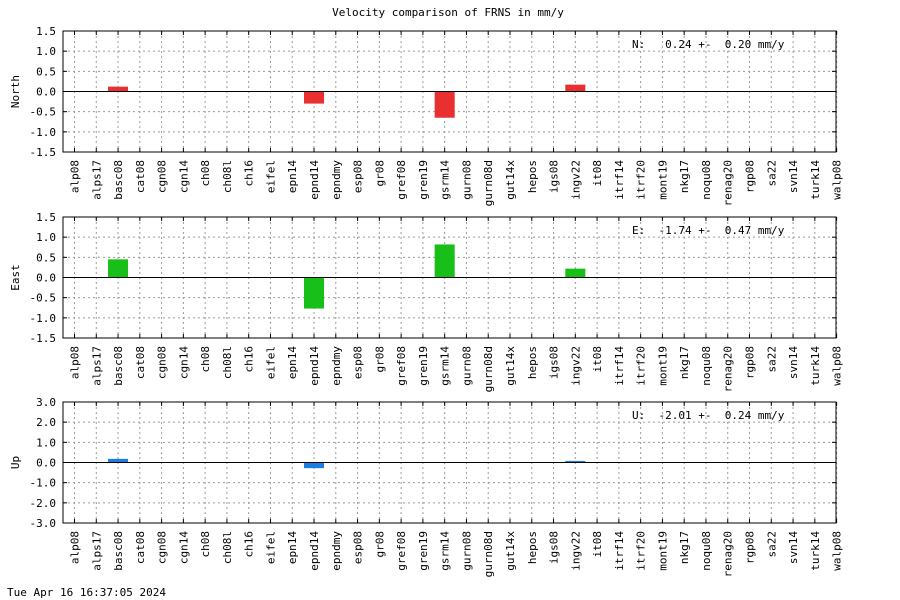  Describe the element at coordinates (793, 362) in the screenshot. I see `east-xtick-label: svn14` at that location.